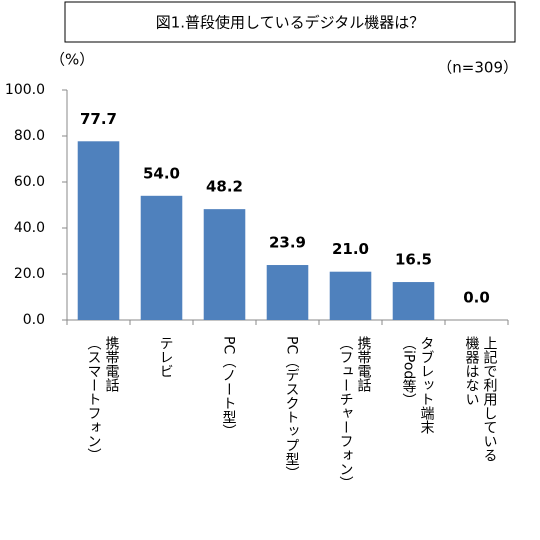 The width and height of the screenshot is (540, 540). What do you see at coordinates (161, 173) in the screenshot?
I see `value-label: 54.0` at bounding box center [161, 173].